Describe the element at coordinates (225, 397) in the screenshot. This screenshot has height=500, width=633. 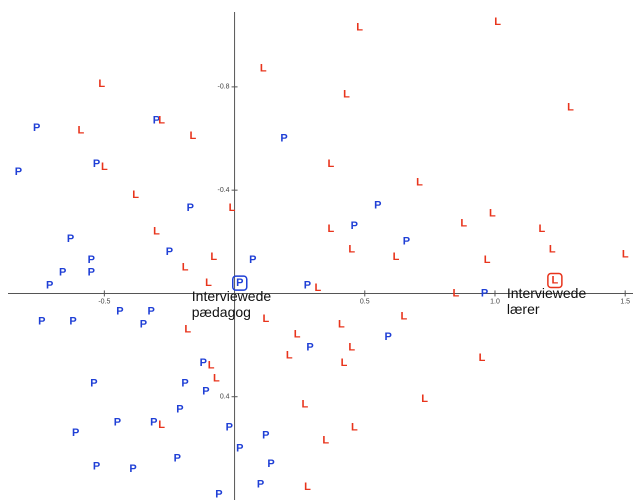
I see `y-tick-label: 0.4` at that location.